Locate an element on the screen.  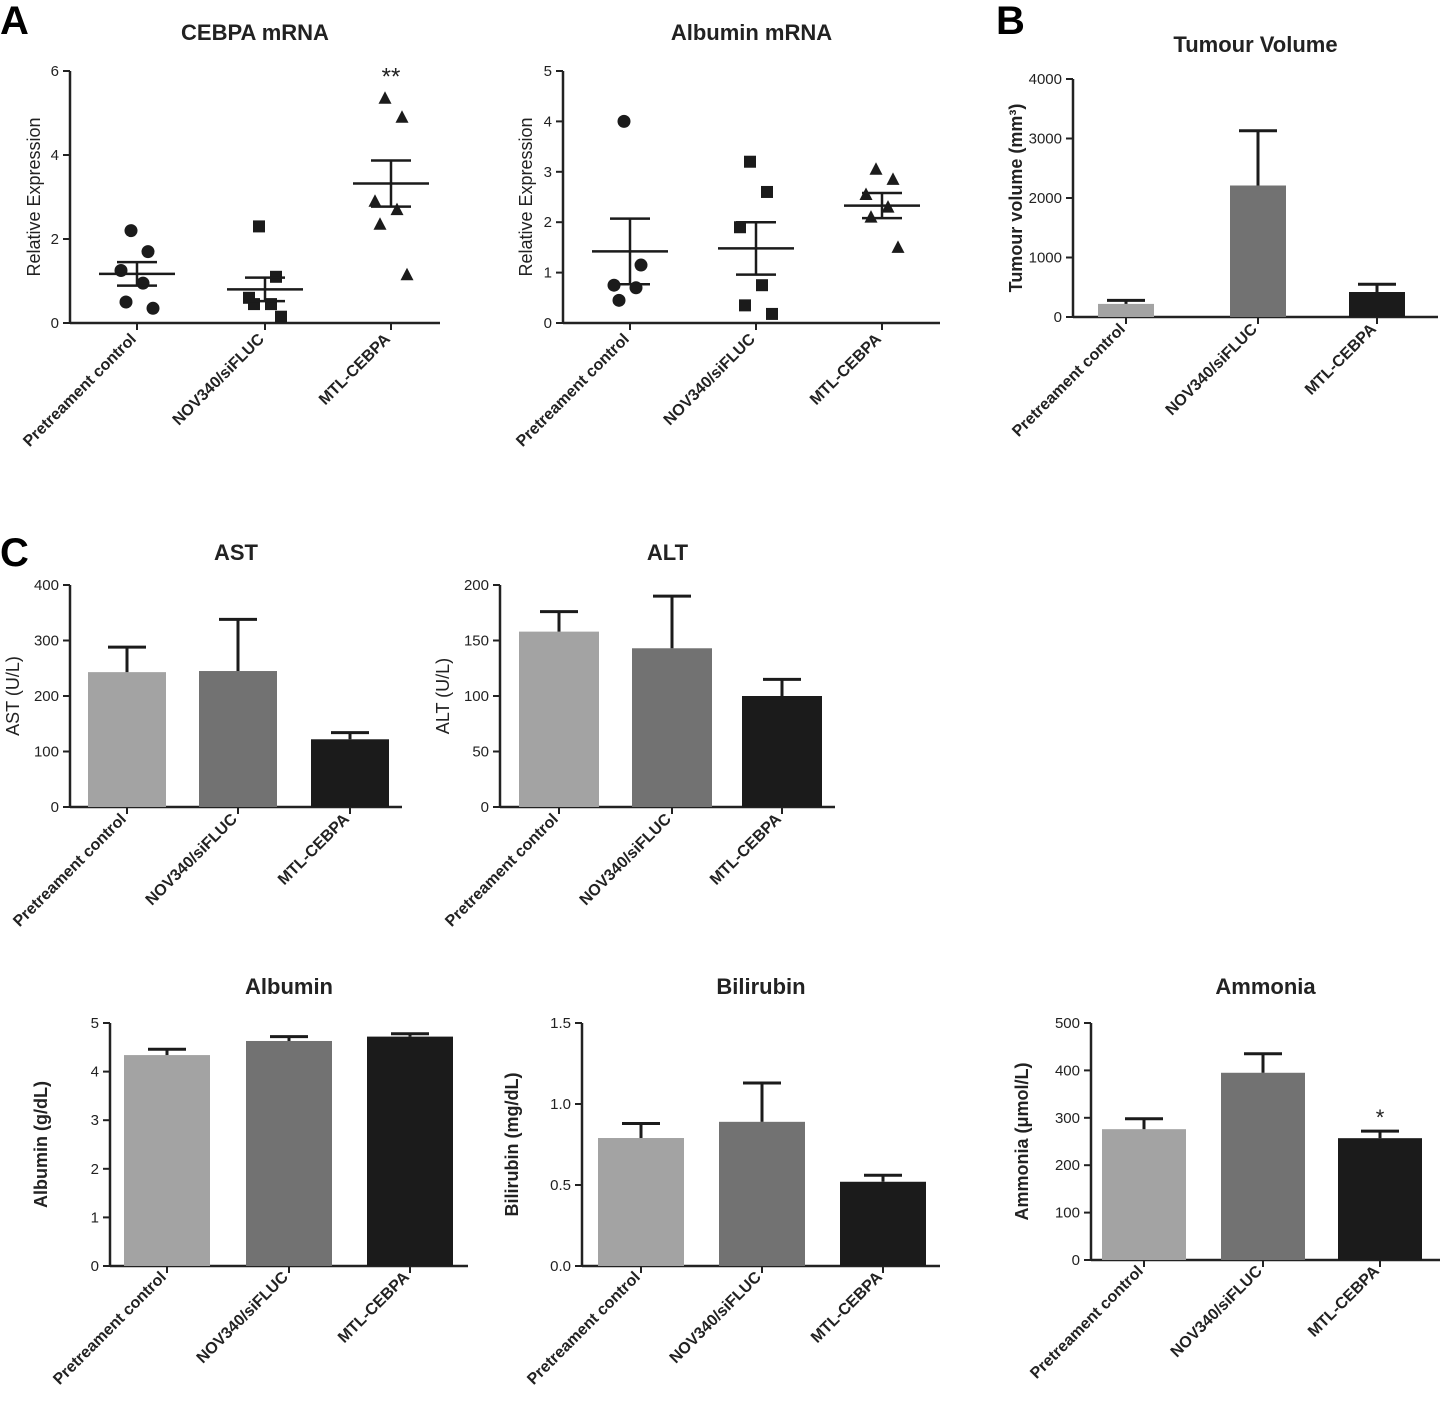
y-tick-label: 0.5 is located at coordinates (560, 1185).